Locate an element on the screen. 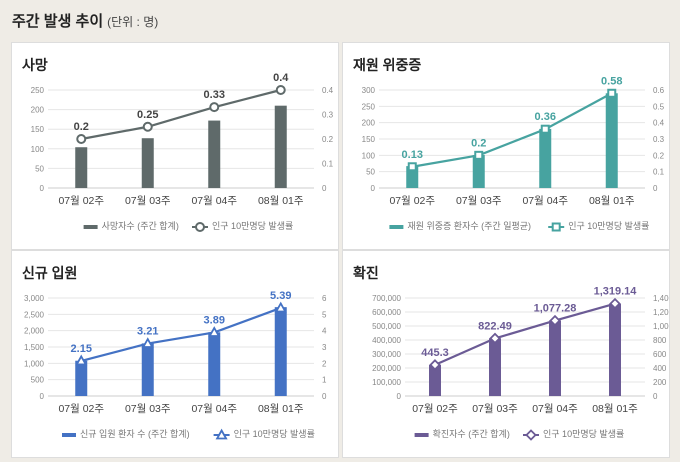 The width and height of the screenshot is (680, 462). data-label: 0.36 is located at coordinates (545, 117).